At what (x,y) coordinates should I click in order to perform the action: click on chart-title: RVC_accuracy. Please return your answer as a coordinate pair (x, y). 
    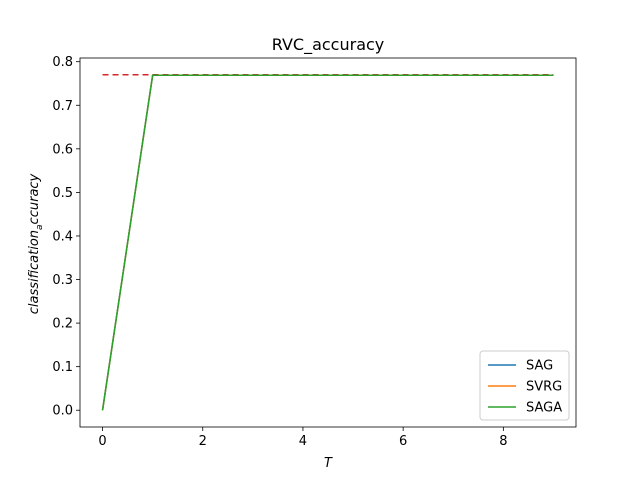
    Looking at the image, I should click on (328, 45).